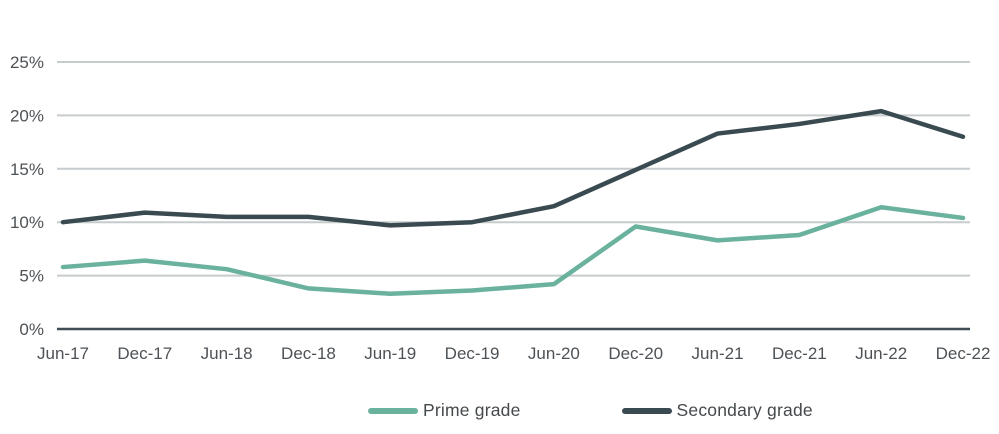 This screenshot has height=434, width=999. What do you see at coordinates (144, 353) in the screenshot?
I see `x-tick-label: Dec-17` at bounding box center [144, 353].